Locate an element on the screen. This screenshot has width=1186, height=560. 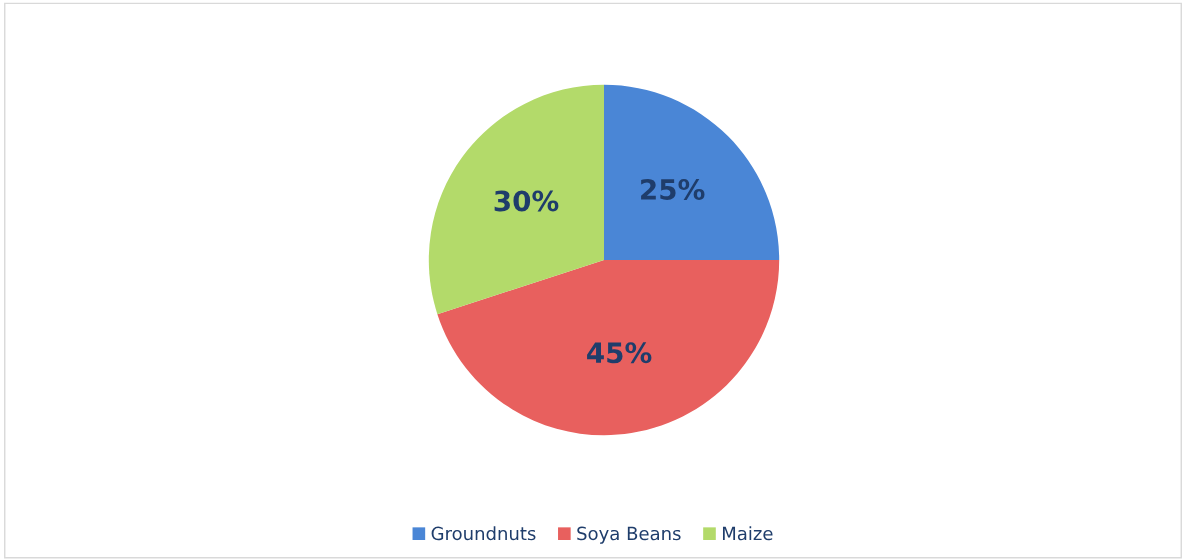
legend-label: Maize is located at coordinates (747, 533).